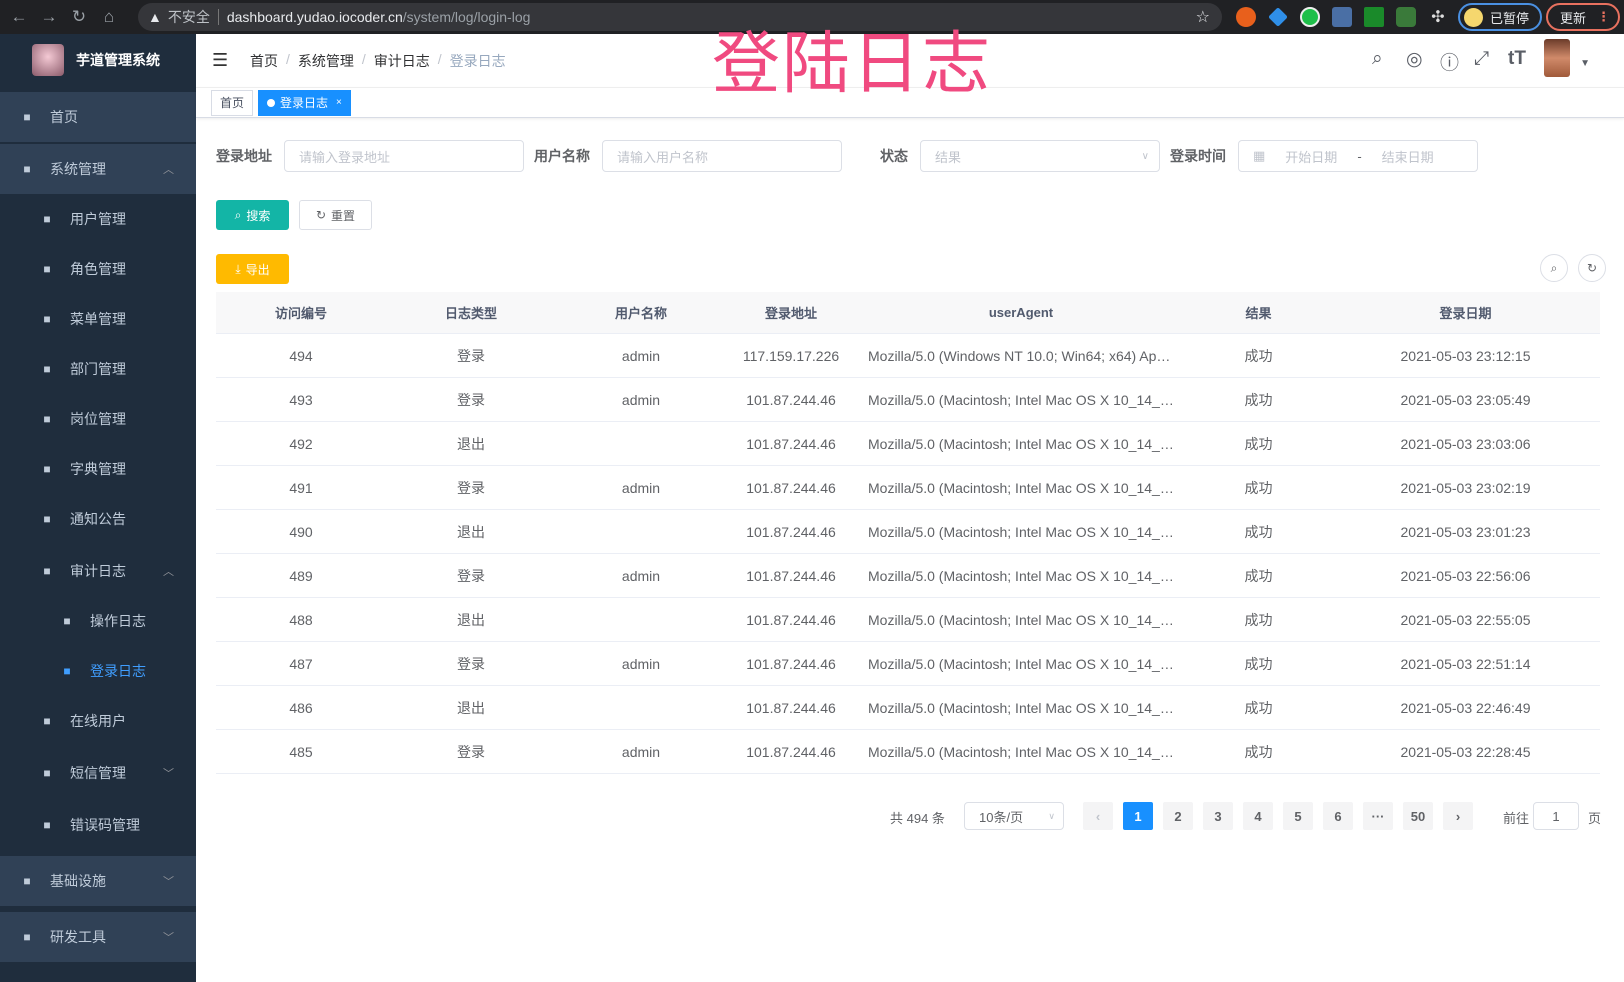  What do you see at coordinates (98, 319) in the screenshot?
I see `sidebar-item-4: ■ 菜单管理` at bounding box center [98, 319].